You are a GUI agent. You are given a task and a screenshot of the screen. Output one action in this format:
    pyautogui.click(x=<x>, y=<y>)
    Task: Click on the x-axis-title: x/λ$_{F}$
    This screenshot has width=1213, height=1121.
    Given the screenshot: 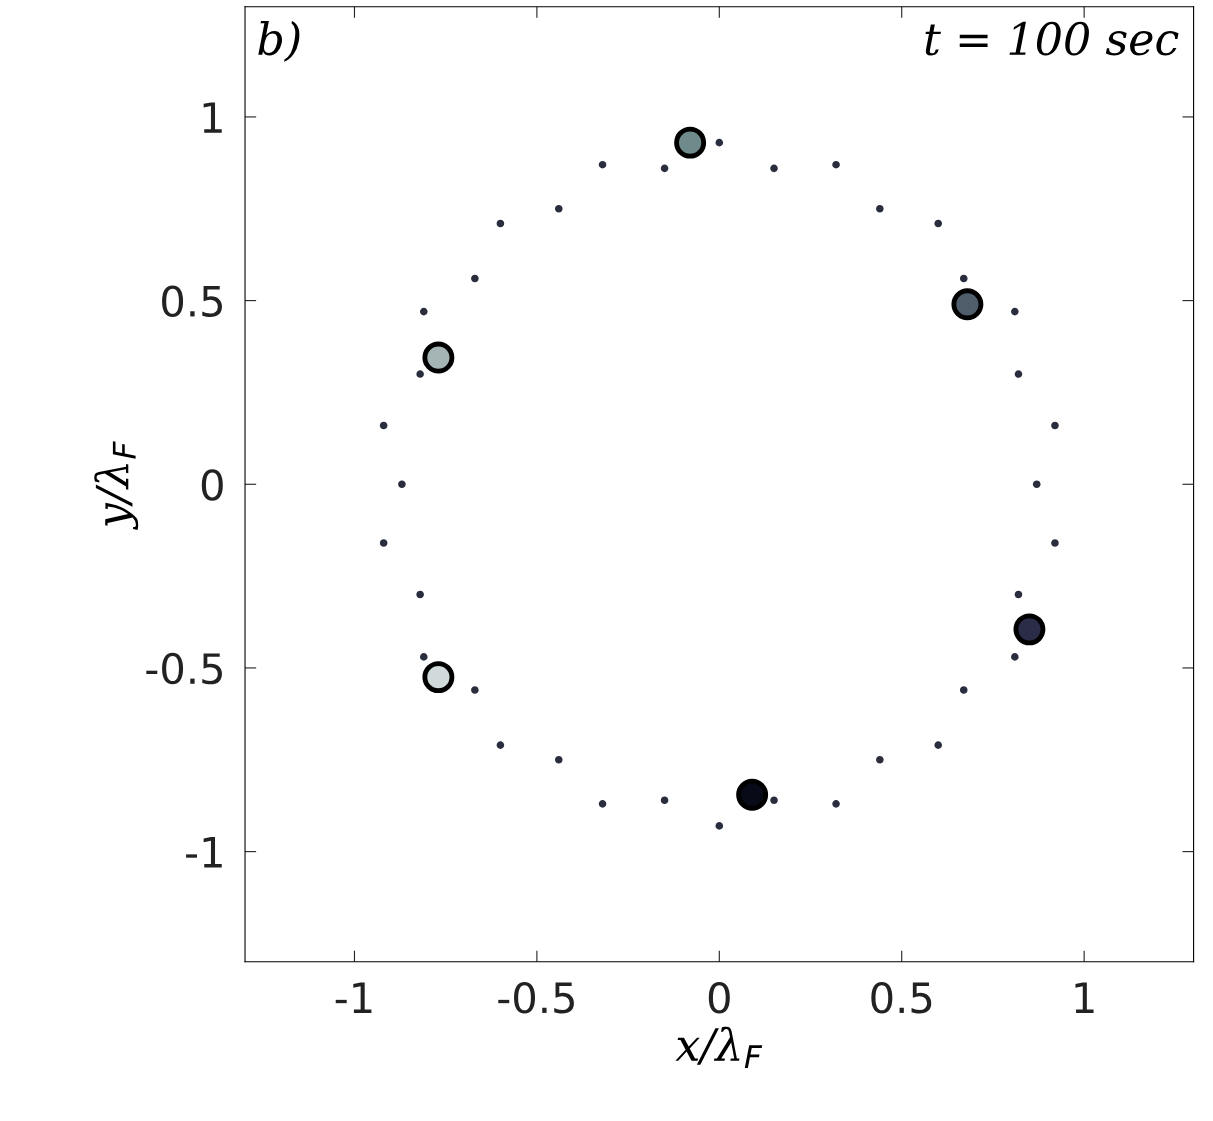 What is the action you would take?
    pyautogui.click(x=719, y=1047)
    